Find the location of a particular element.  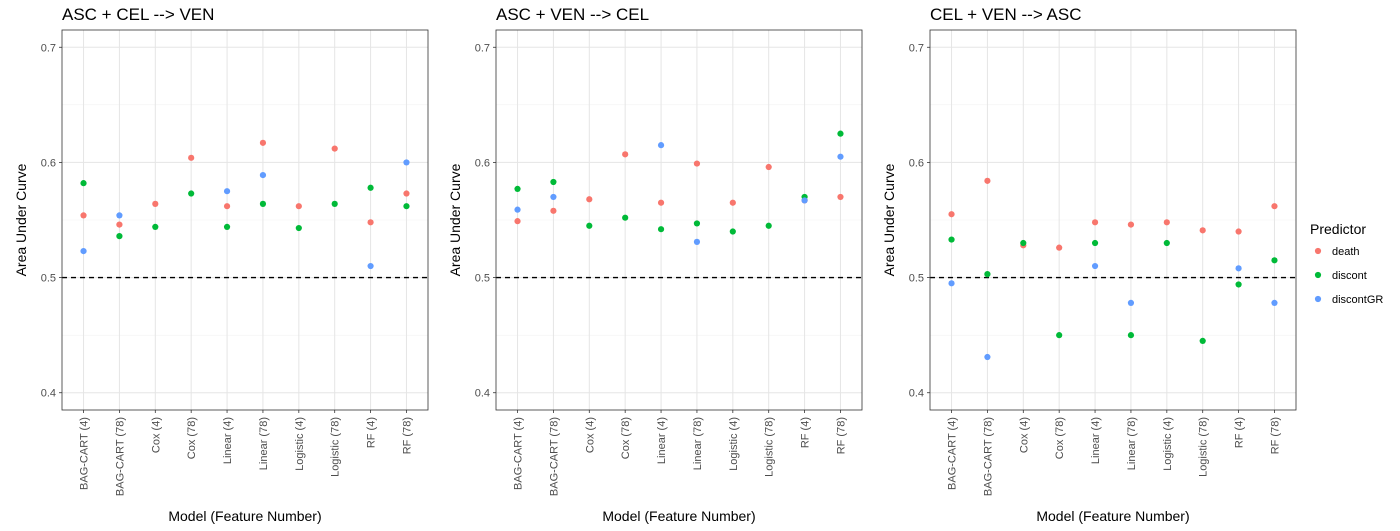

legend-key-discontGR is located at coordinates (1318, 299).